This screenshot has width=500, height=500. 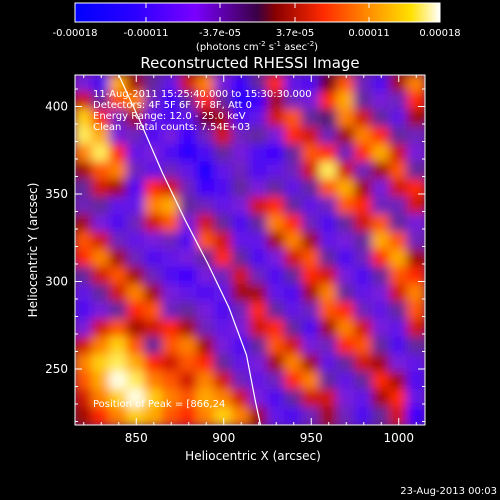 I want to click on annotation-energy-range: Energy Range: 12.0 - 25.0 keV, so click(x=169, y=116).